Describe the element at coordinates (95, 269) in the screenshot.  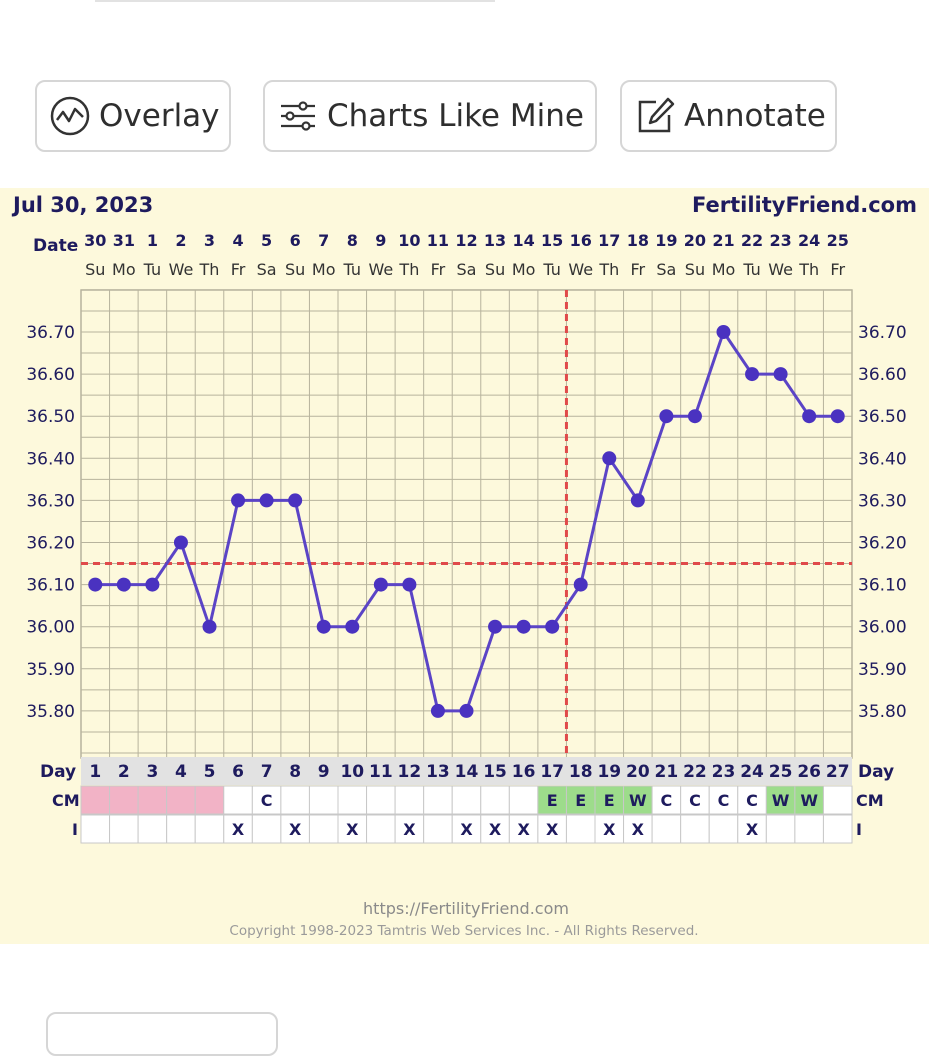
I see `weekday-tick-label: Su` at that location.